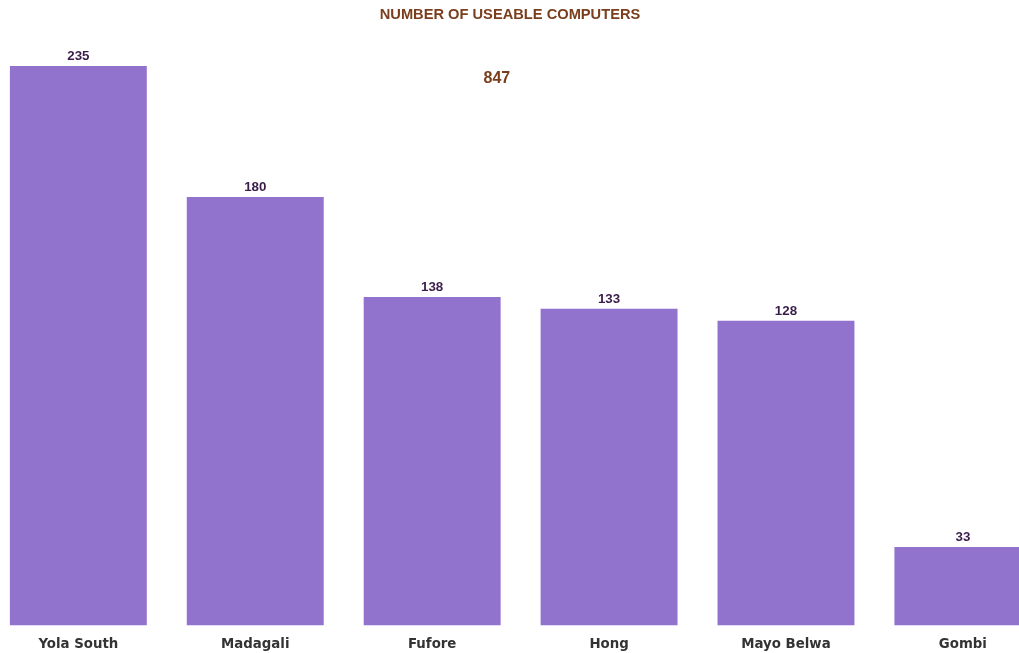 The image size is (1019, 653). Describe the element at coordinates (963, 536) in the screenshot. I see `data-label: 33` at that location.